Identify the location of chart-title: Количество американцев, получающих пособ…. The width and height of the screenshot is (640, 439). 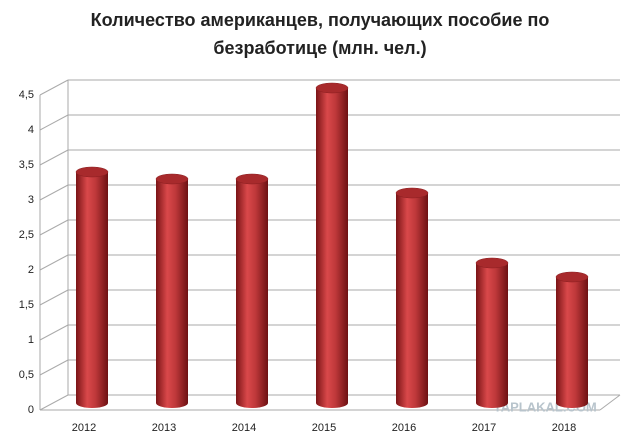
(320, 34).